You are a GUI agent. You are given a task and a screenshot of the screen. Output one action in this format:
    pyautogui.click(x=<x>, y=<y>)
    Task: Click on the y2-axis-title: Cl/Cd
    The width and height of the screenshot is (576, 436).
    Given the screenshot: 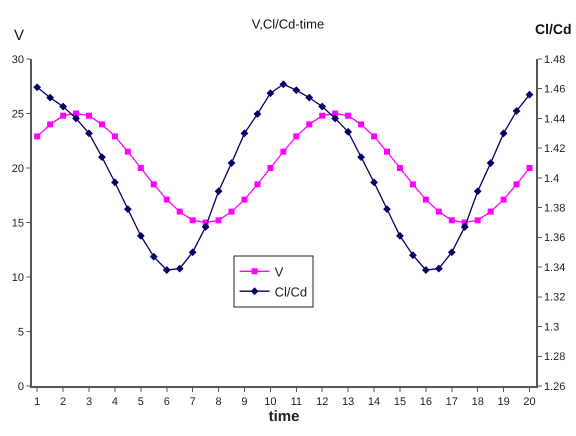 What is the action you would take?
    pyautogui.click(x=553, y=29)
    